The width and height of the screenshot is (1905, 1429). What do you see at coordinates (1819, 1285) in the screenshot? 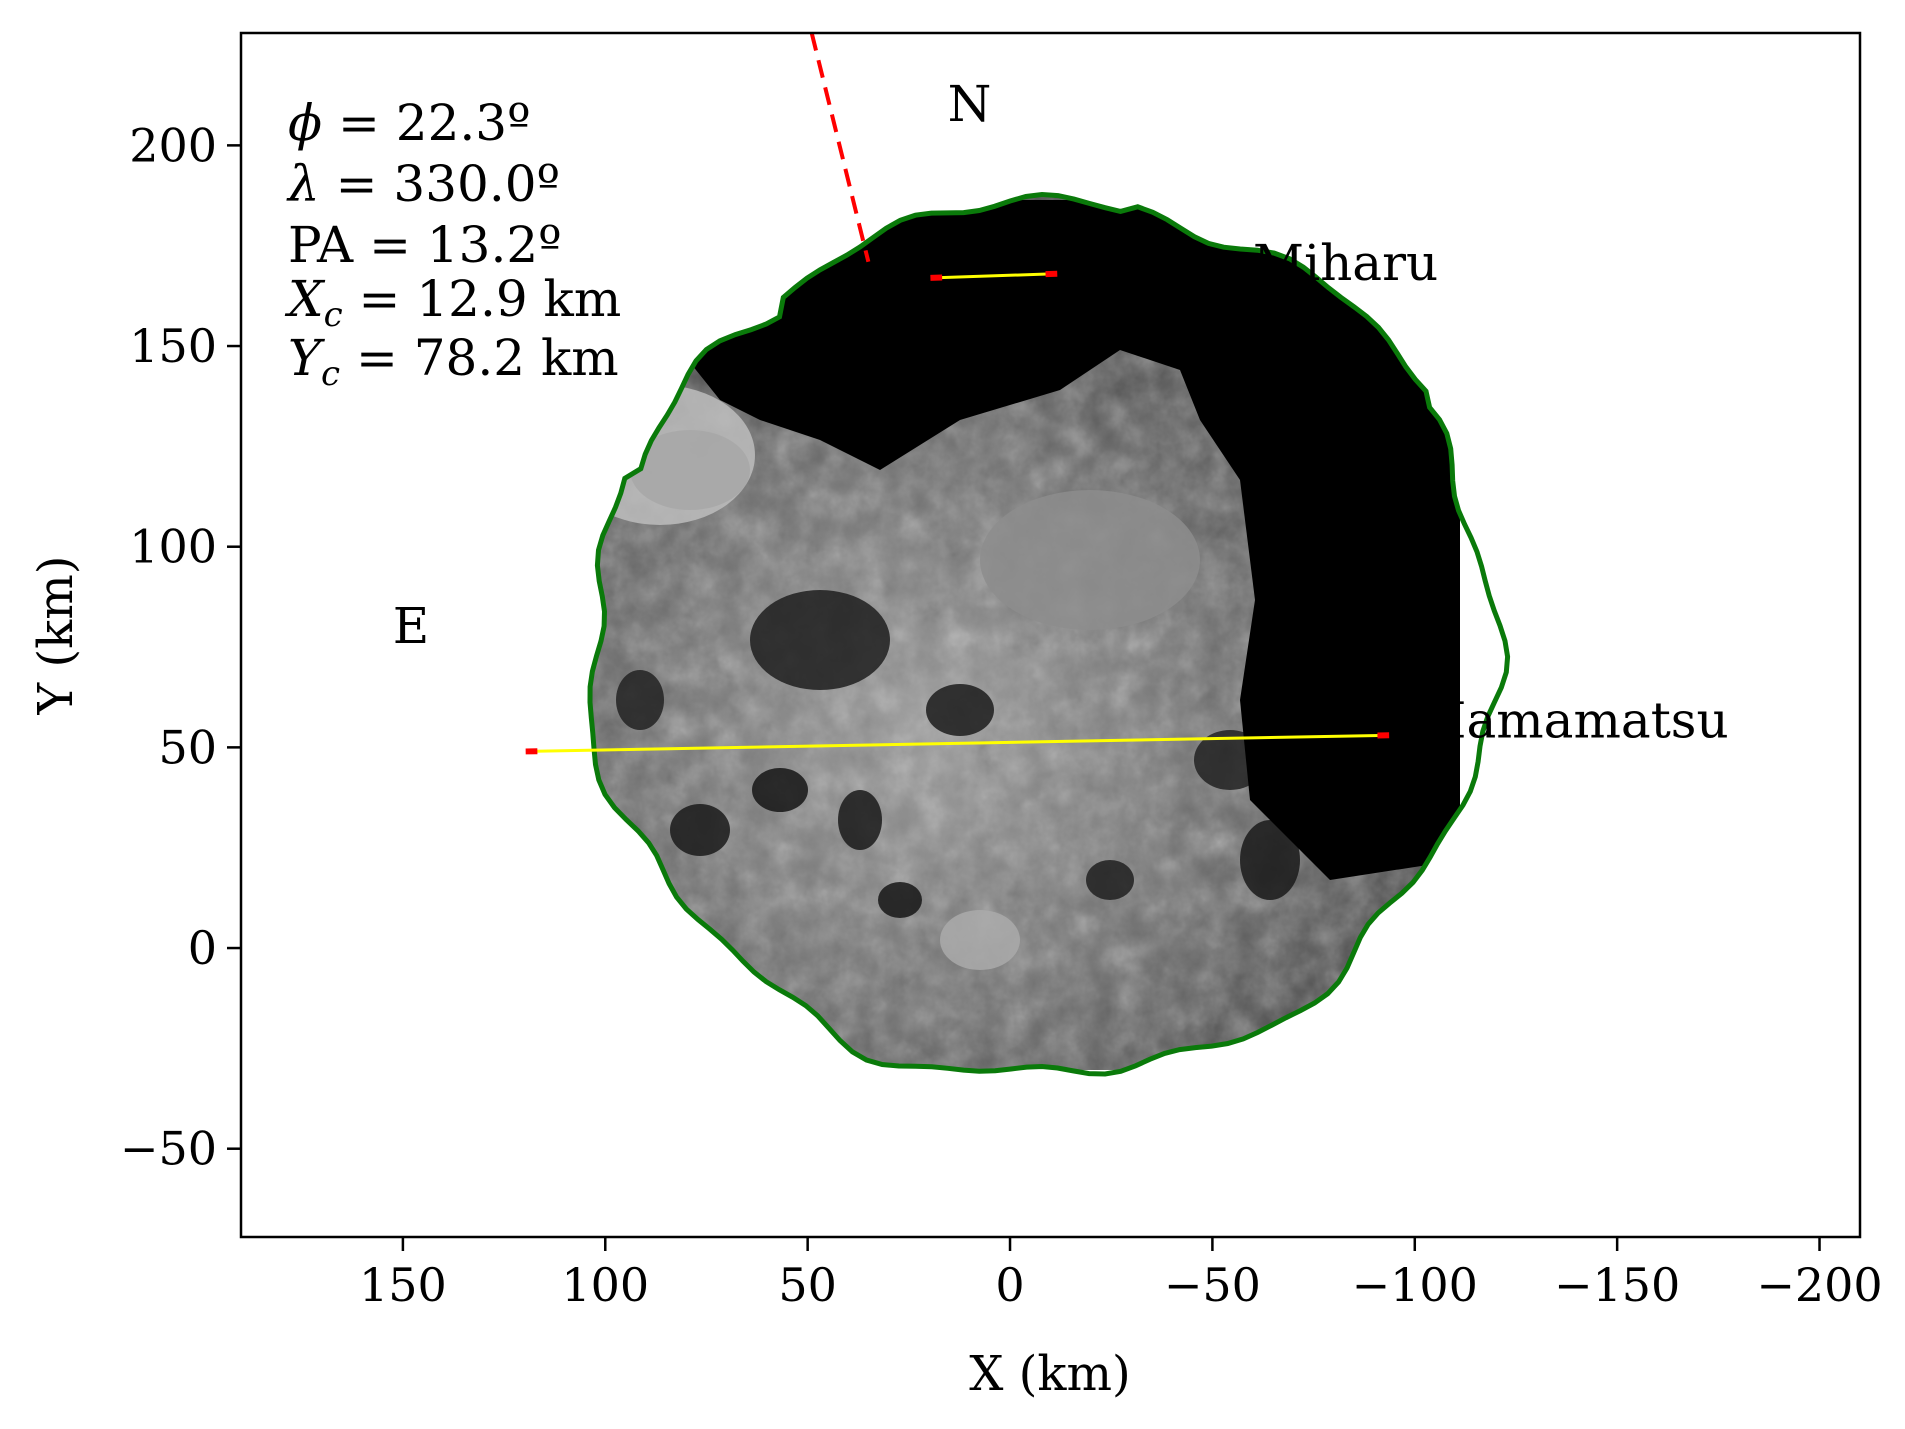
I see `x-tick-label: −200` at bounding box center [1819, 1285].